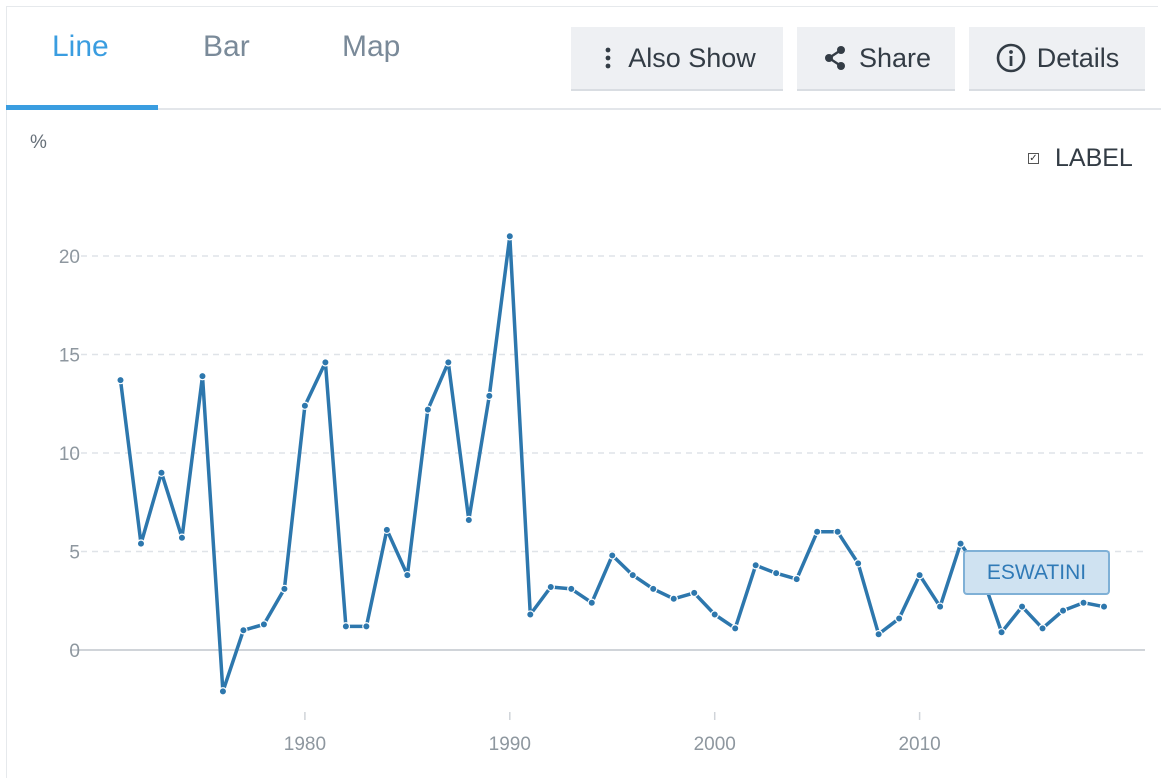 This screenshot has width=1161, height=779. Describe the element at coordinates (1078, 57) in the screenshot. I see `details-label: Details` at that location.